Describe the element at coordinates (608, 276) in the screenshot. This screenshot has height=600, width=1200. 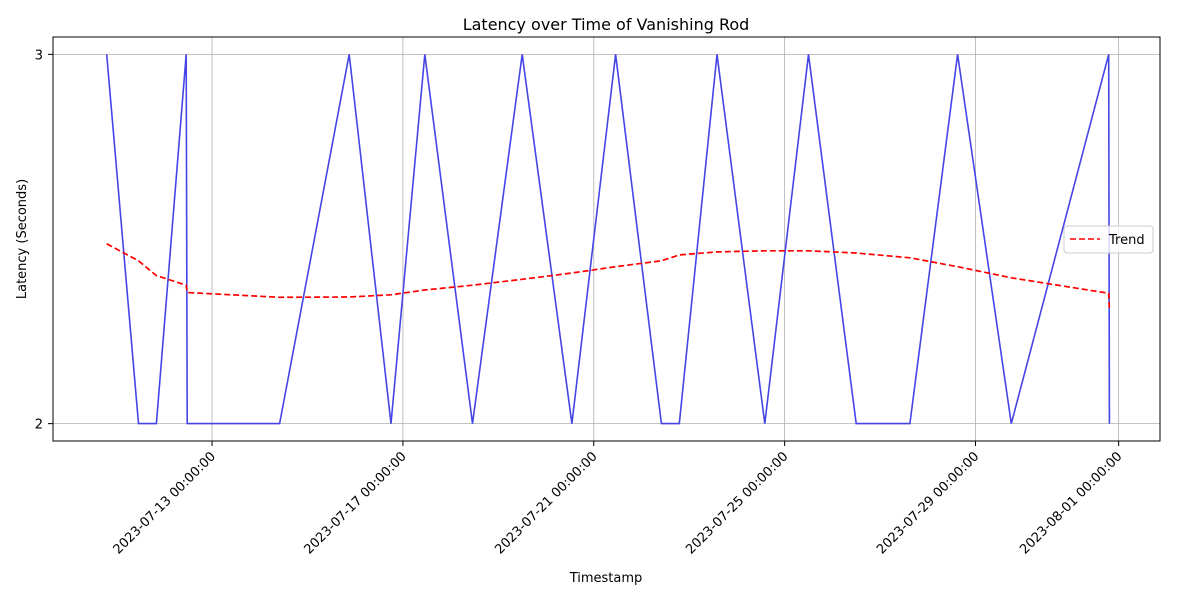
I see `trend-line` at that location.